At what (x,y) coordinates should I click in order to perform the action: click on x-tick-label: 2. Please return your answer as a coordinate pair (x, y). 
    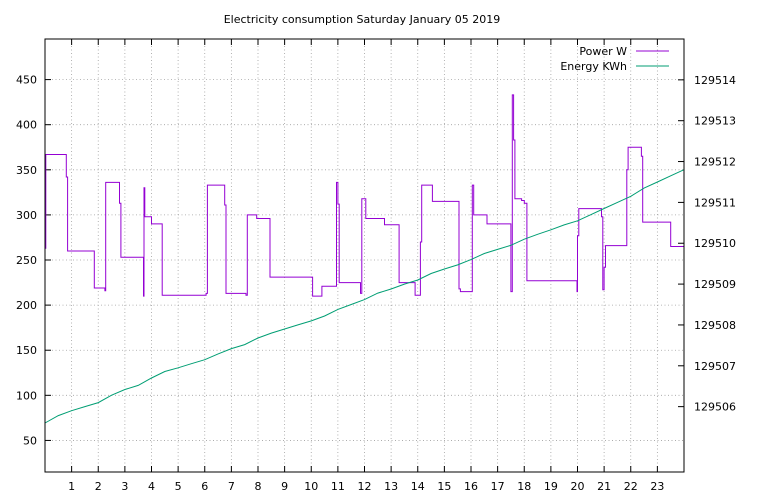
    Looking at the image, I should click on (98, 486).